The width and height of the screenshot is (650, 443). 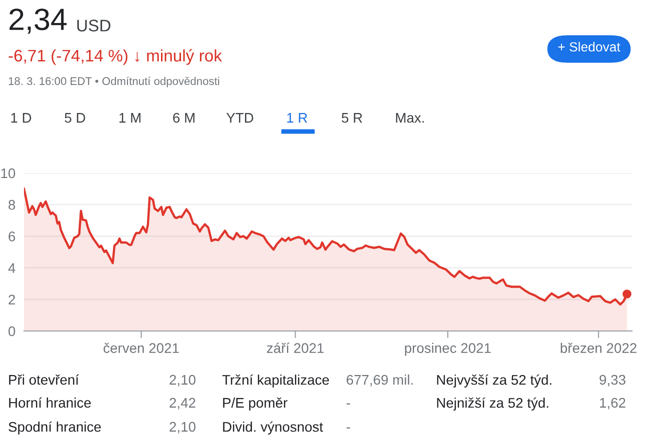 What do you see at coordinates (114, 82) in the screenshot?
I see `text: 18. 3. 16:00 EDT • Odmítnutí odpovědnosti` at bounding box center [114, 82].